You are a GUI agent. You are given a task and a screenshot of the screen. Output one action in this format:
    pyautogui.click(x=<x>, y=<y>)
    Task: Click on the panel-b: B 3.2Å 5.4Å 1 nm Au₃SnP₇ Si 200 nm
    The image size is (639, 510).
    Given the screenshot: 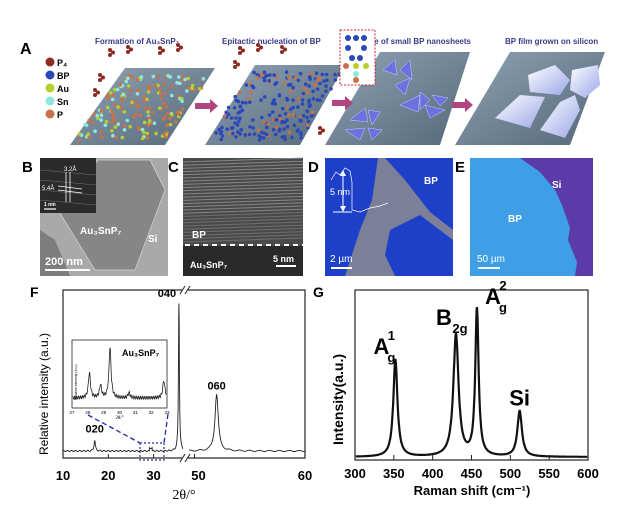 What is the action you would take?
    pyautogui.click(x=95, y=217)
    